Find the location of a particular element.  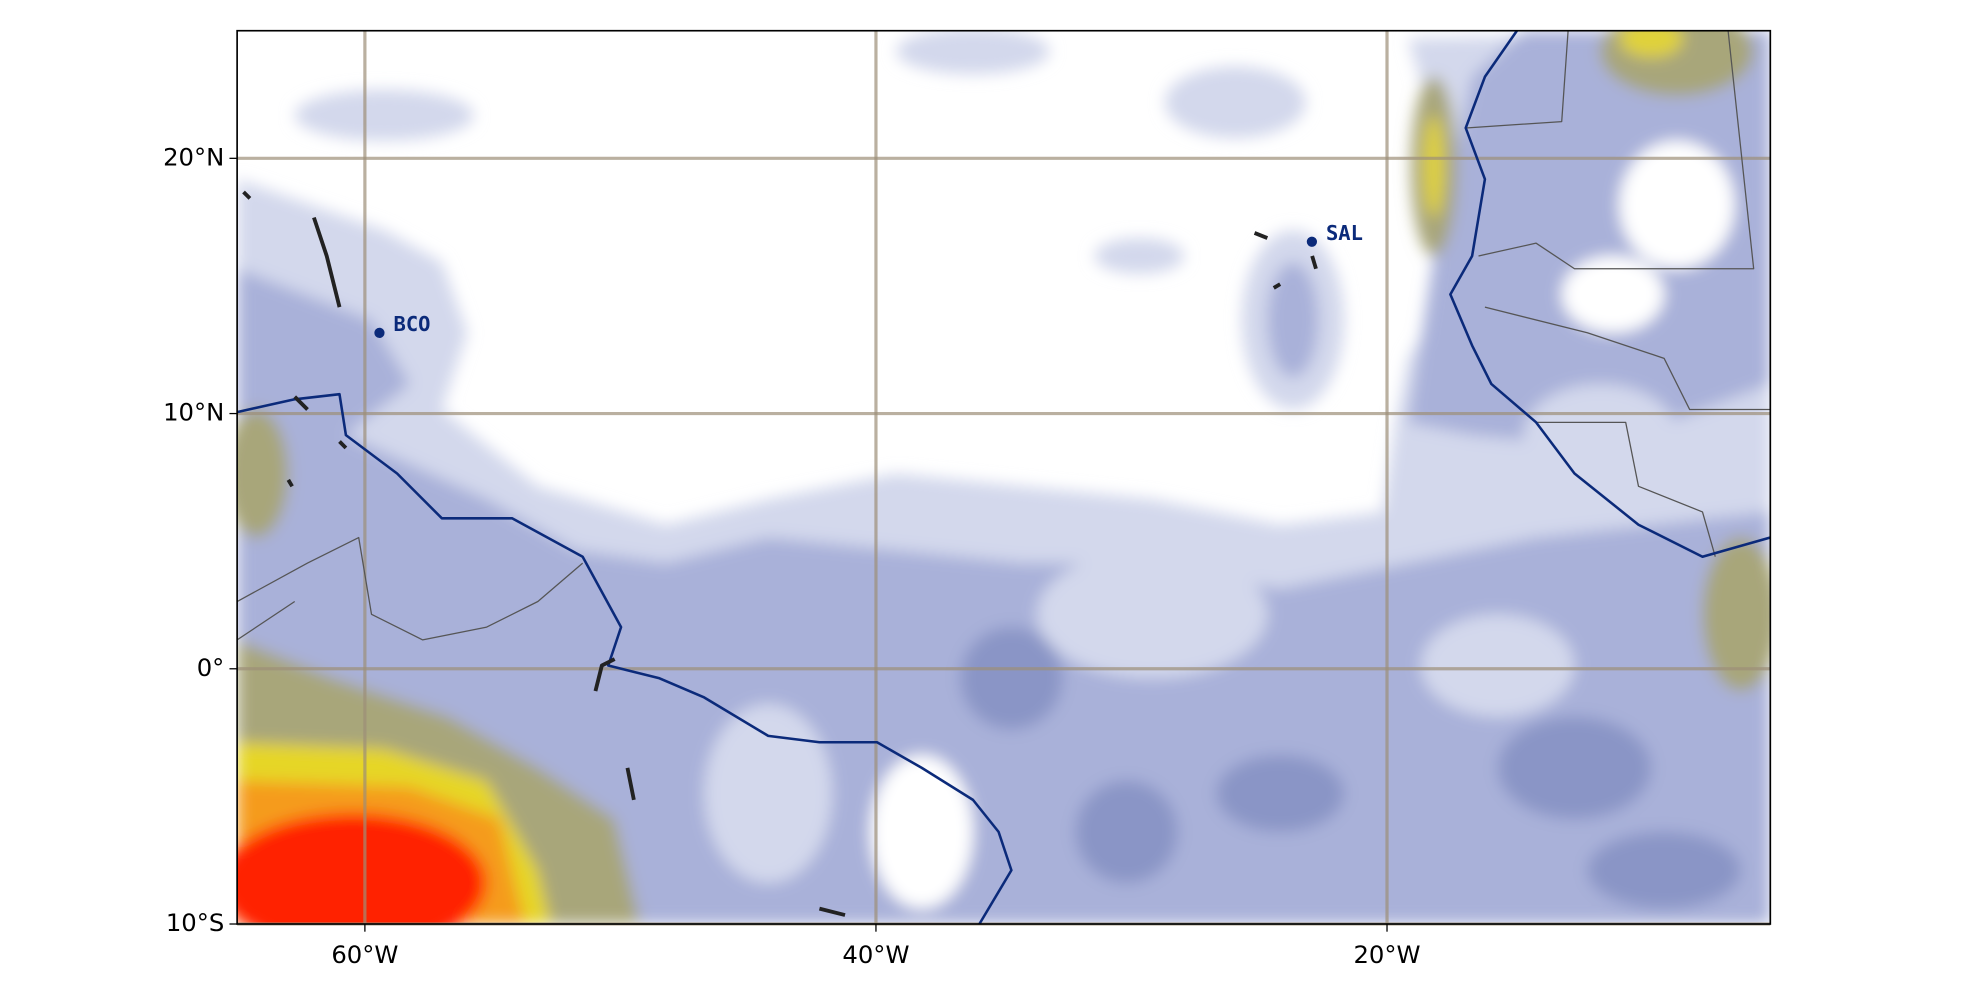

x-tick-label: 20°W is located at coordinates (1386, 954).